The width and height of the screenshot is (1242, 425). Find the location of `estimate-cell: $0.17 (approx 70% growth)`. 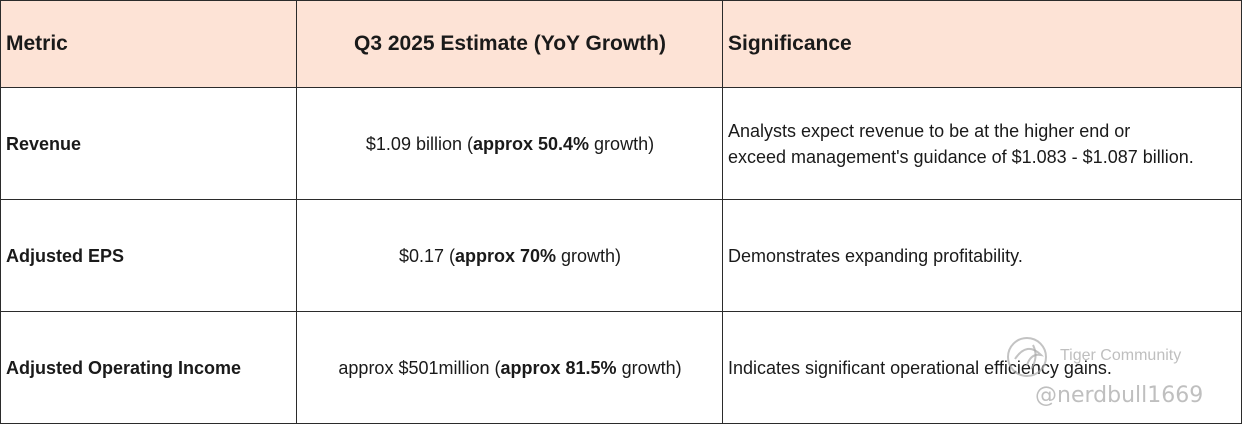

estimate-cell: $0.17 (approx 70% growth) is located at coordinates (509, 255).